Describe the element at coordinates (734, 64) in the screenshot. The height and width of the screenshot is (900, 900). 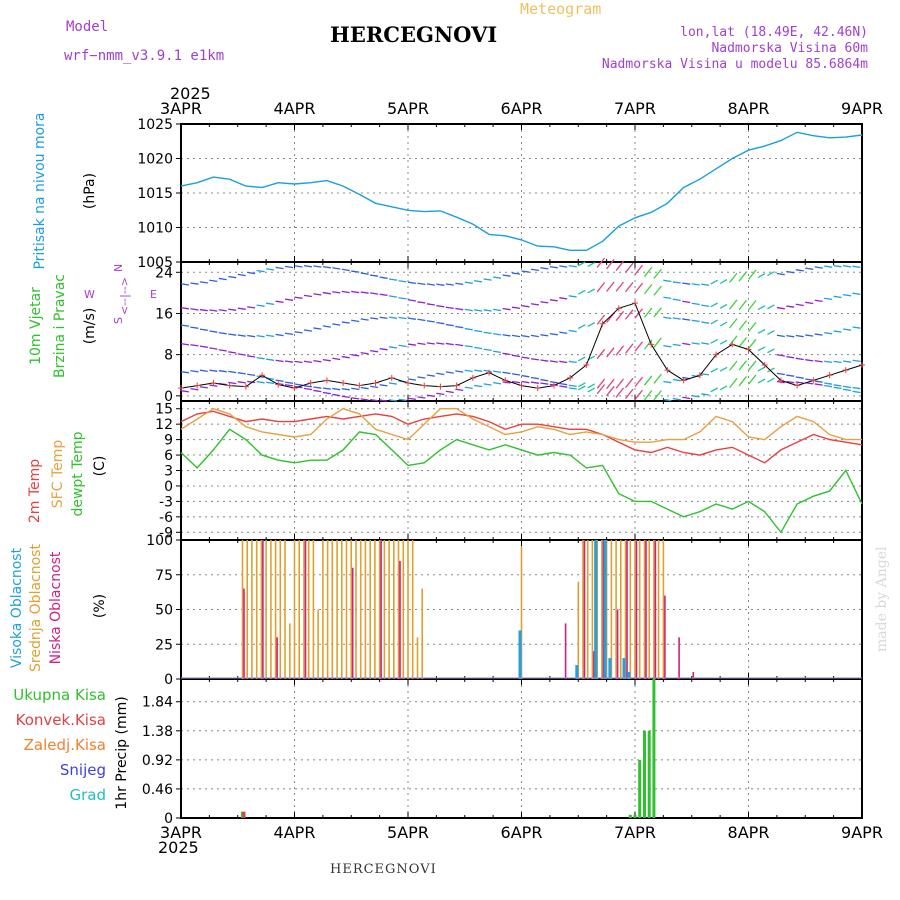
I see `model-altitude-label: Nadmorska Visina u modelu 85.6864m` at that location.